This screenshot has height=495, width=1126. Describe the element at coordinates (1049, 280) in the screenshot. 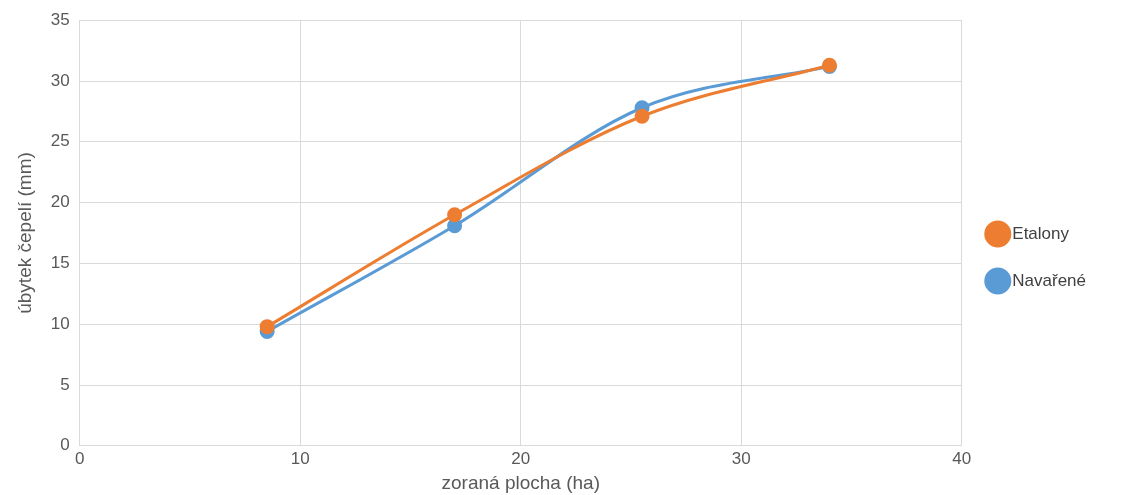

I see `legend-label: Navařené` at that location.